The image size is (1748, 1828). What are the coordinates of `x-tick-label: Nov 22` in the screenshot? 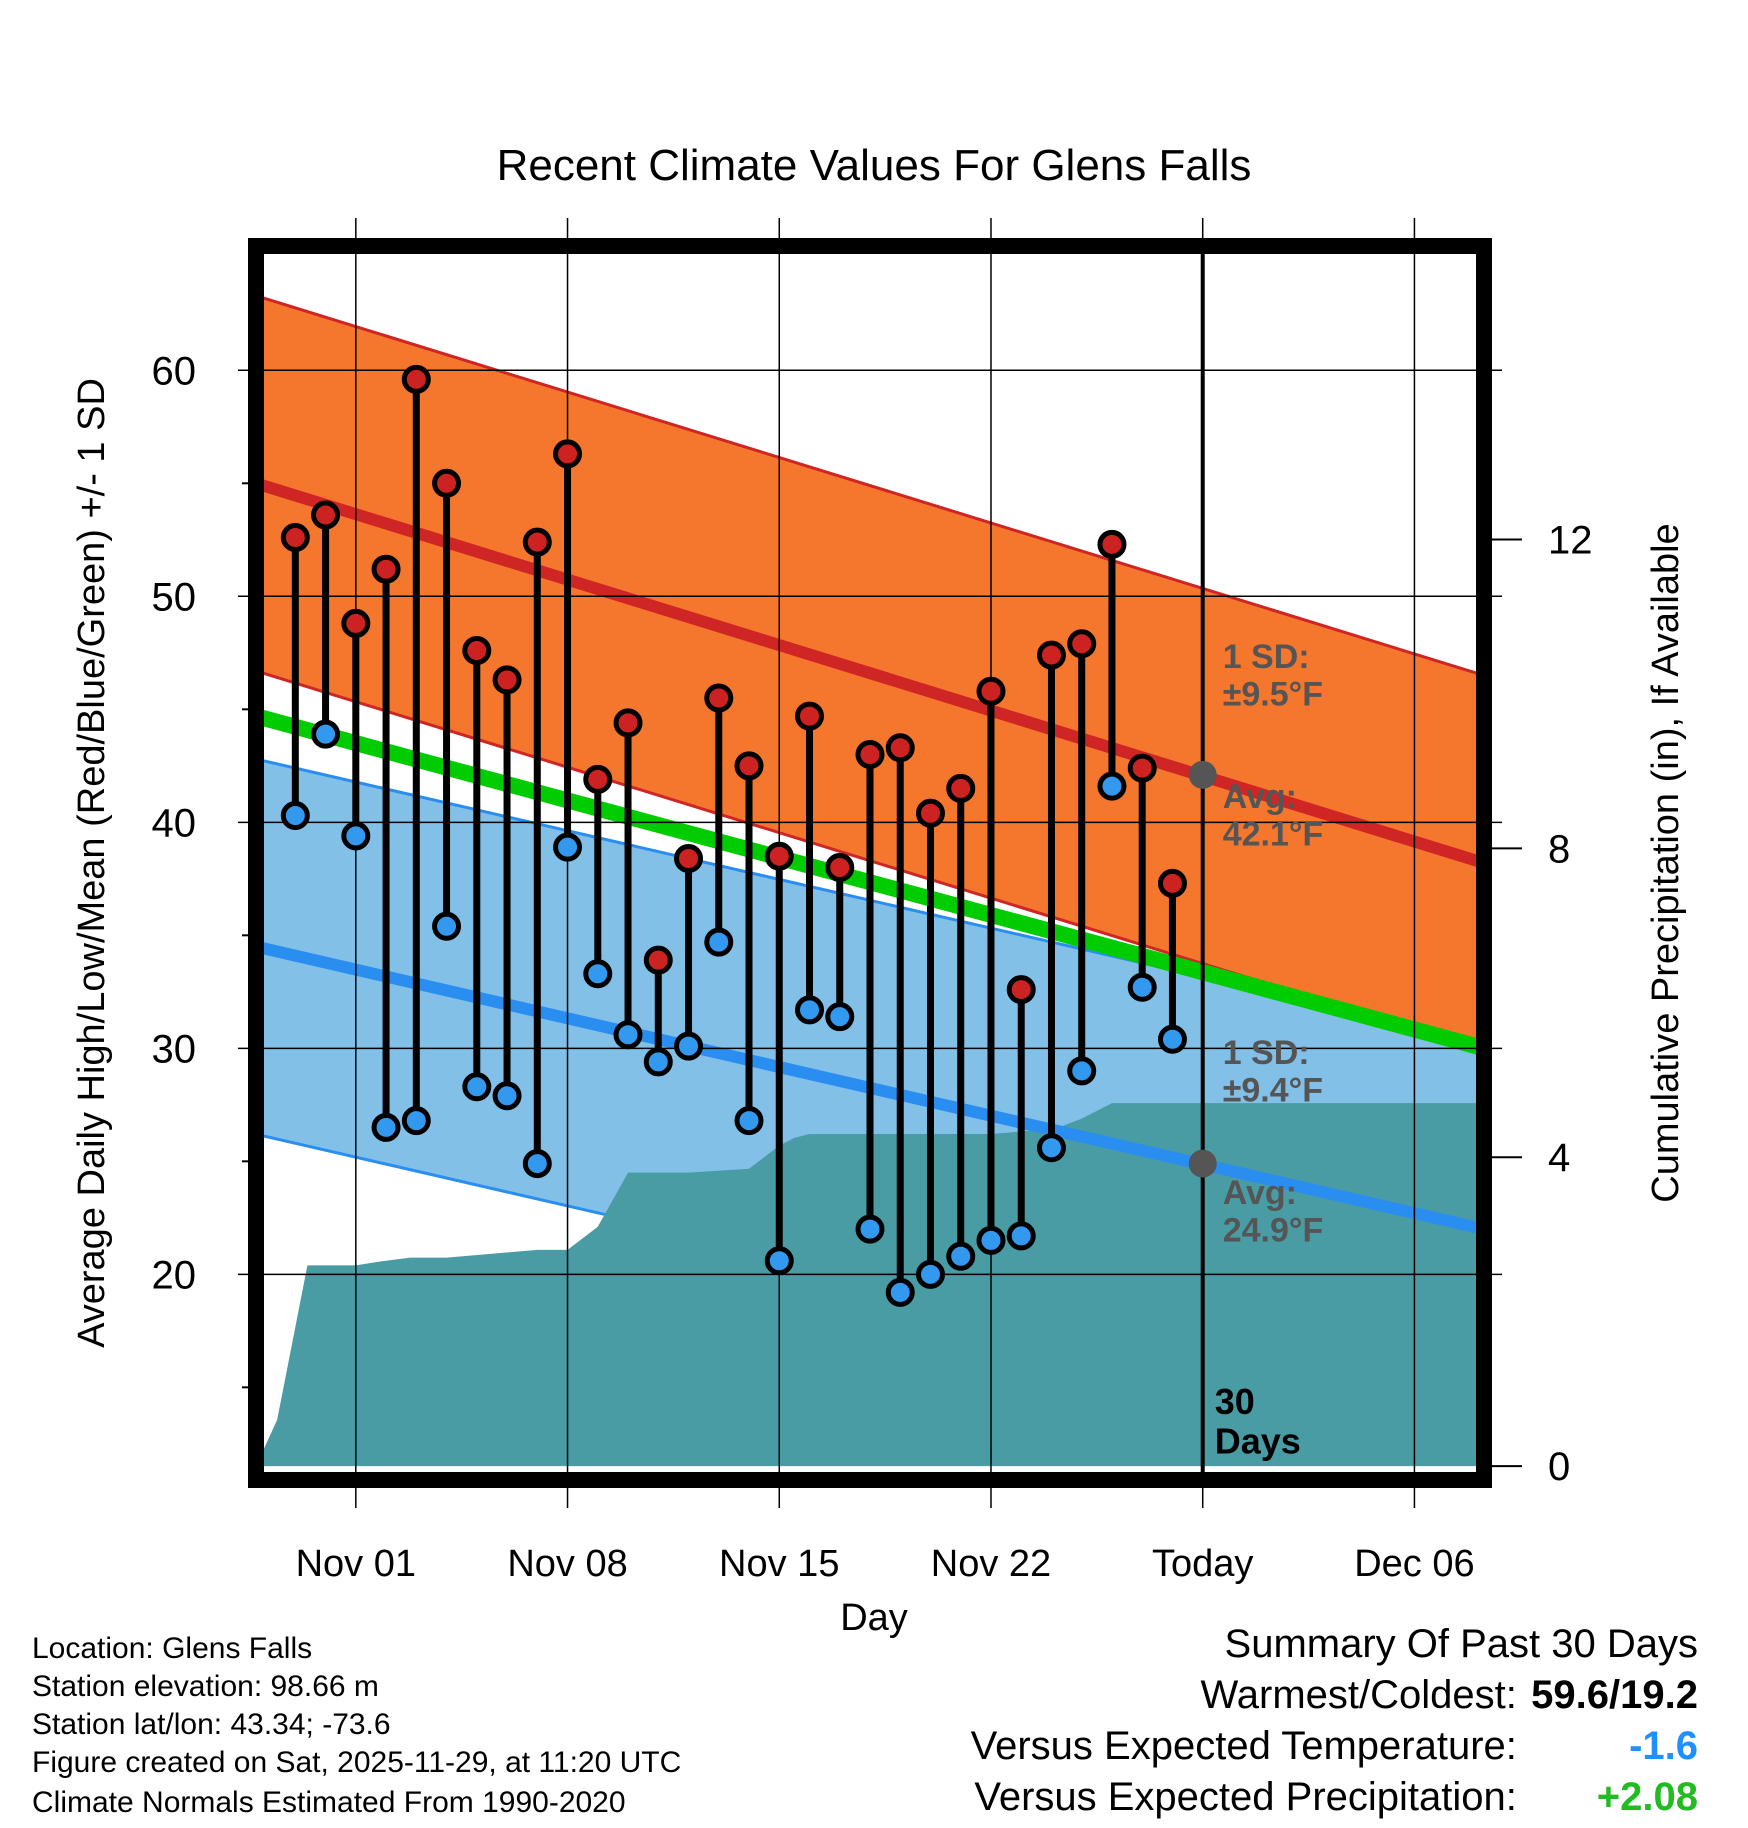 It's located at (991, 1564).